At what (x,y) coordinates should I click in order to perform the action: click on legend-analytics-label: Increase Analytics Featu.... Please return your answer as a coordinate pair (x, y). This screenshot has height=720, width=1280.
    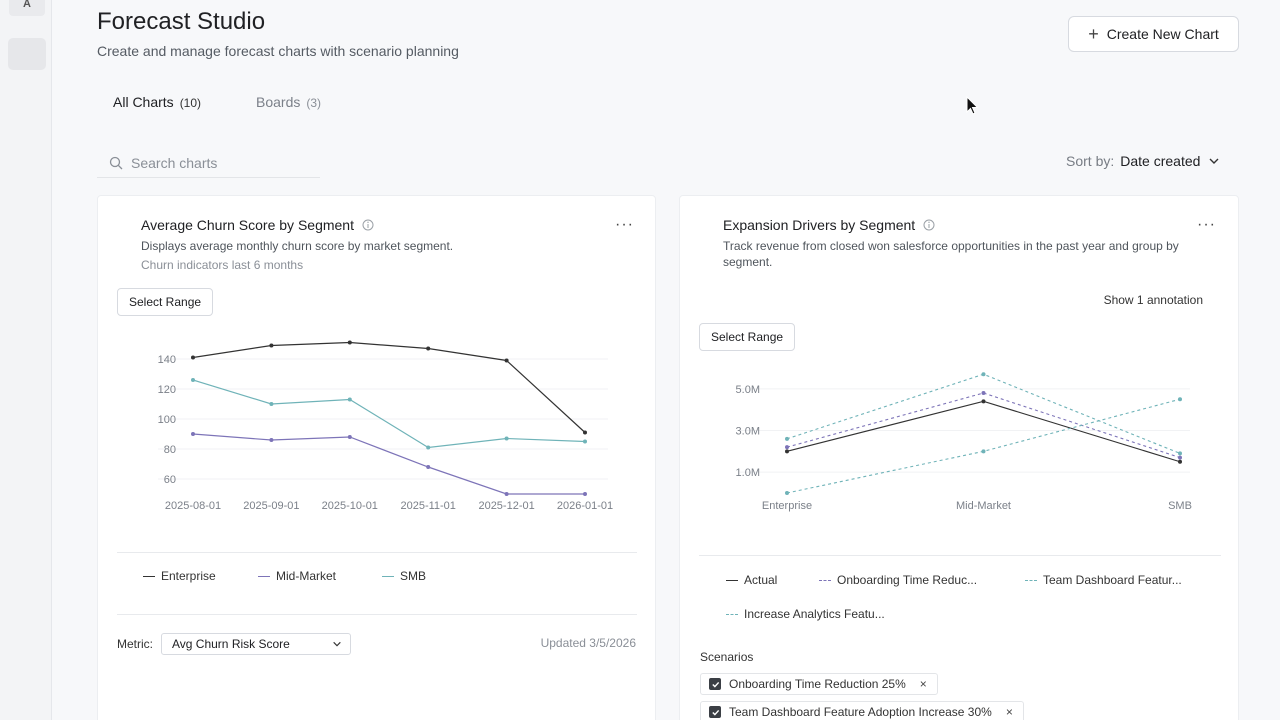
    Looking at the image, I should click on (814, 614).